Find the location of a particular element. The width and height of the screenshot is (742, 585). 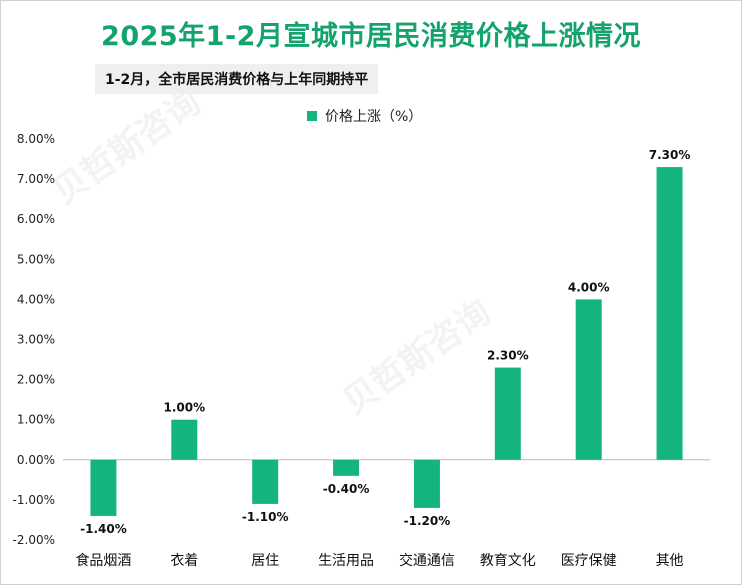

y-tick-label: 4.00% is located at coordinates (36, 299).